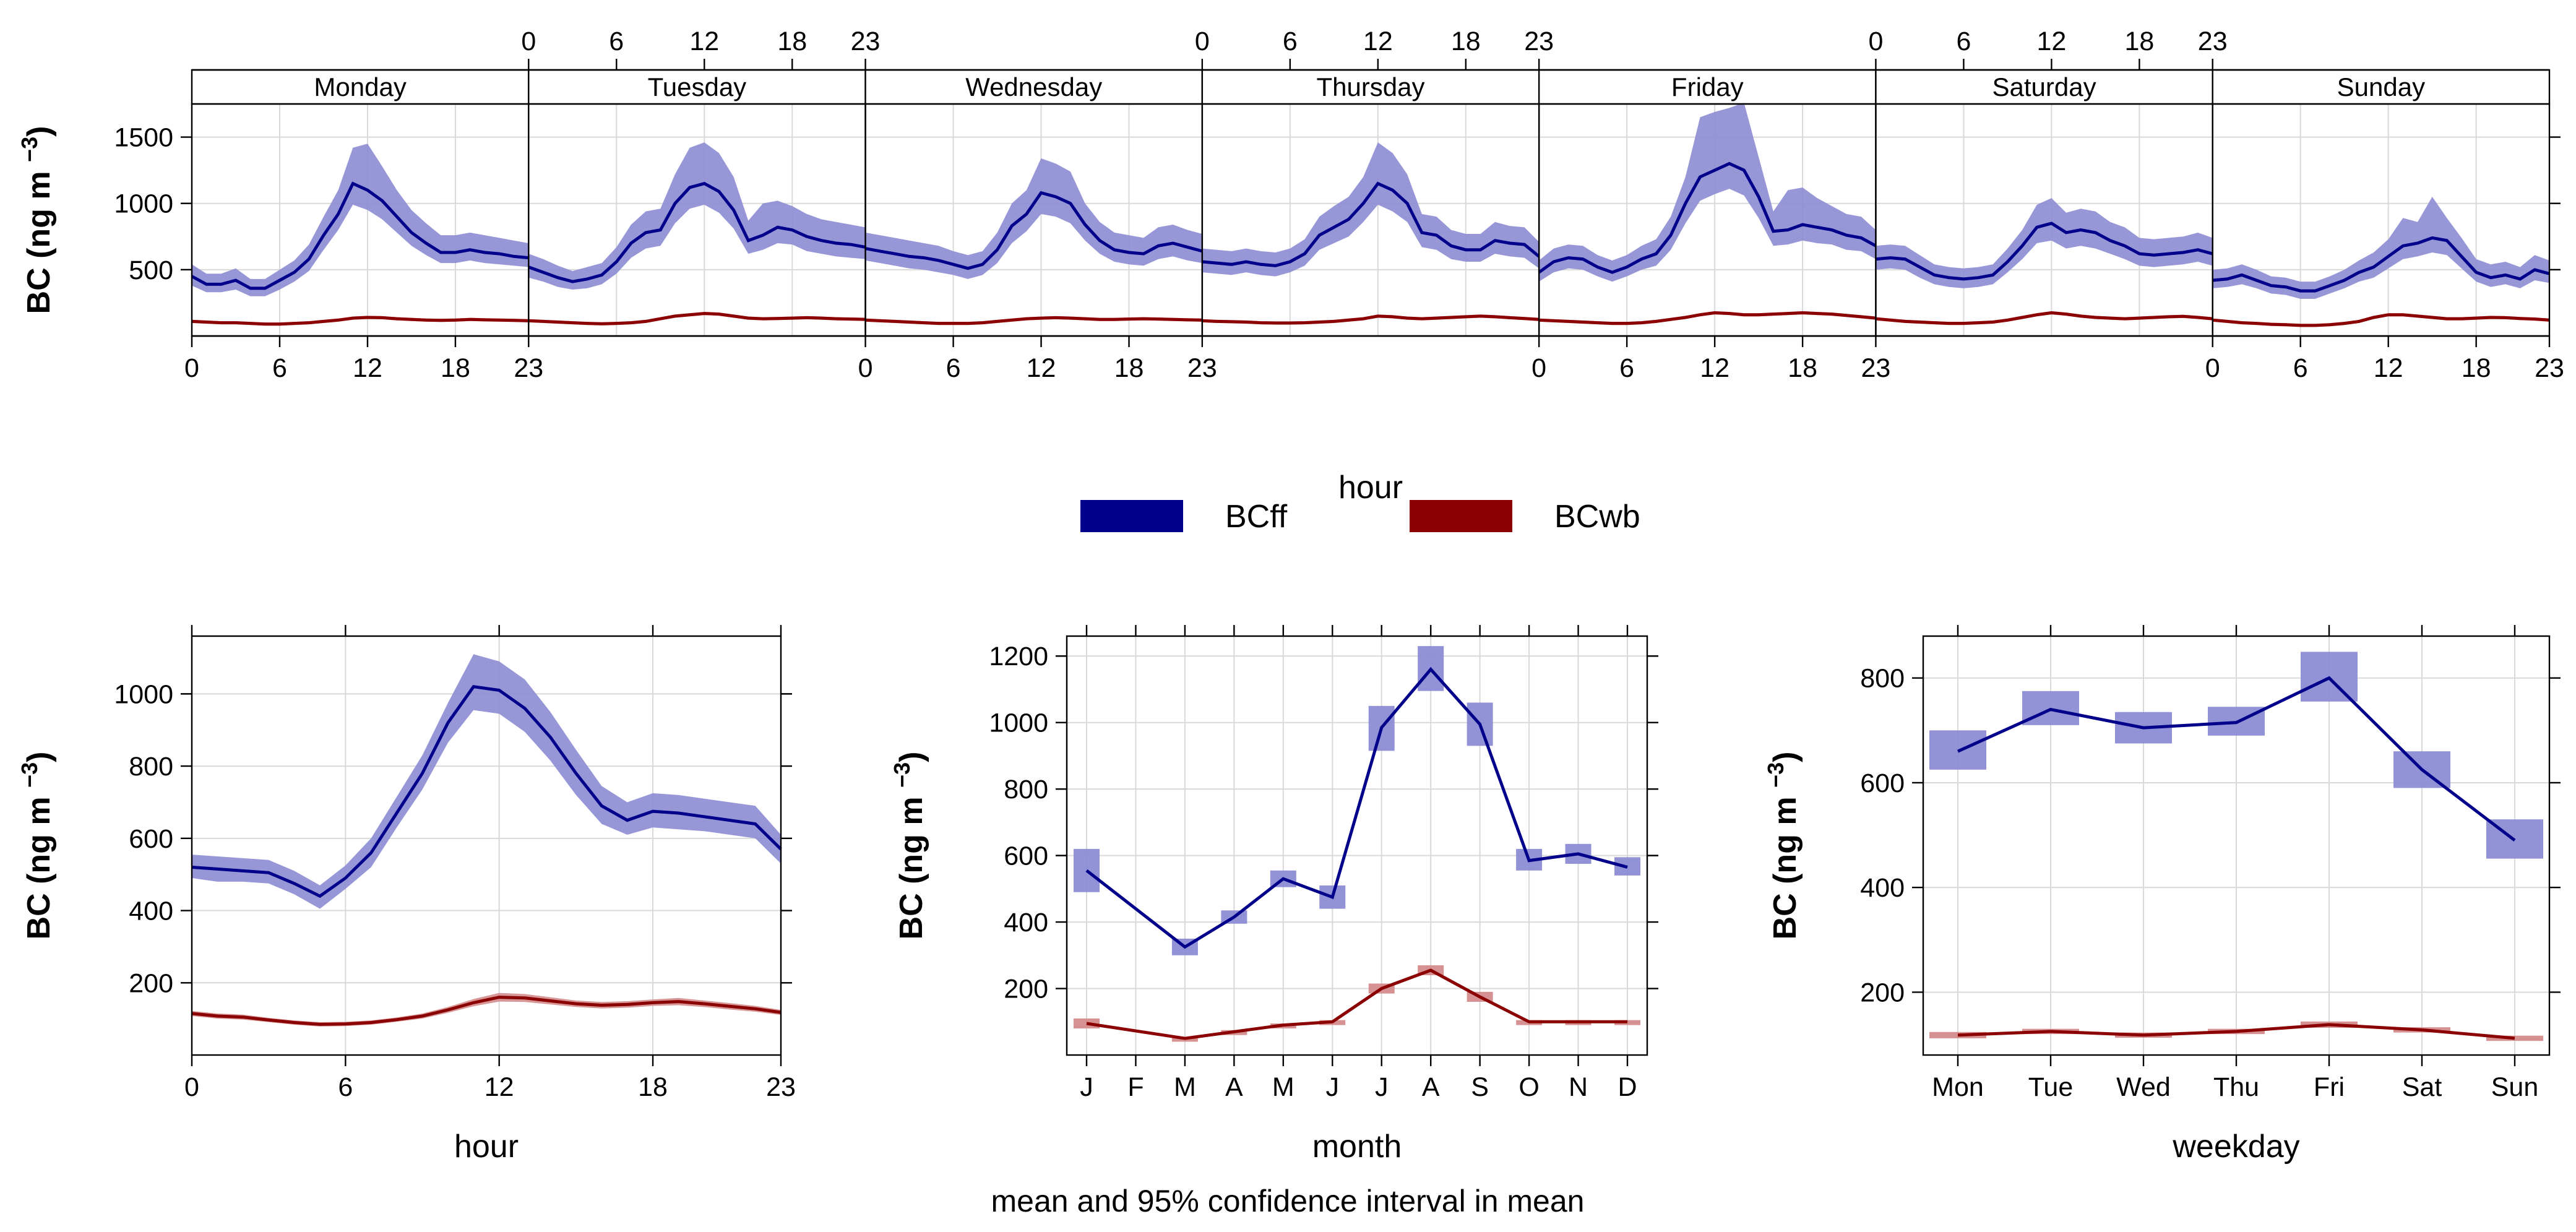 This screenshot has width=2576, height=1232. I want to click on panel-strip-label: Saturday, so click(2044, 86).